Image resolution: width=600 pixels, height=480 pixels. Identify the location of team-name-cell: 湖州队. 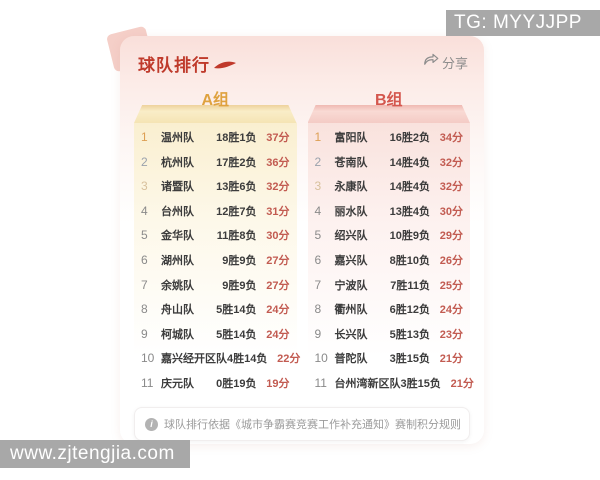
(177, 261).